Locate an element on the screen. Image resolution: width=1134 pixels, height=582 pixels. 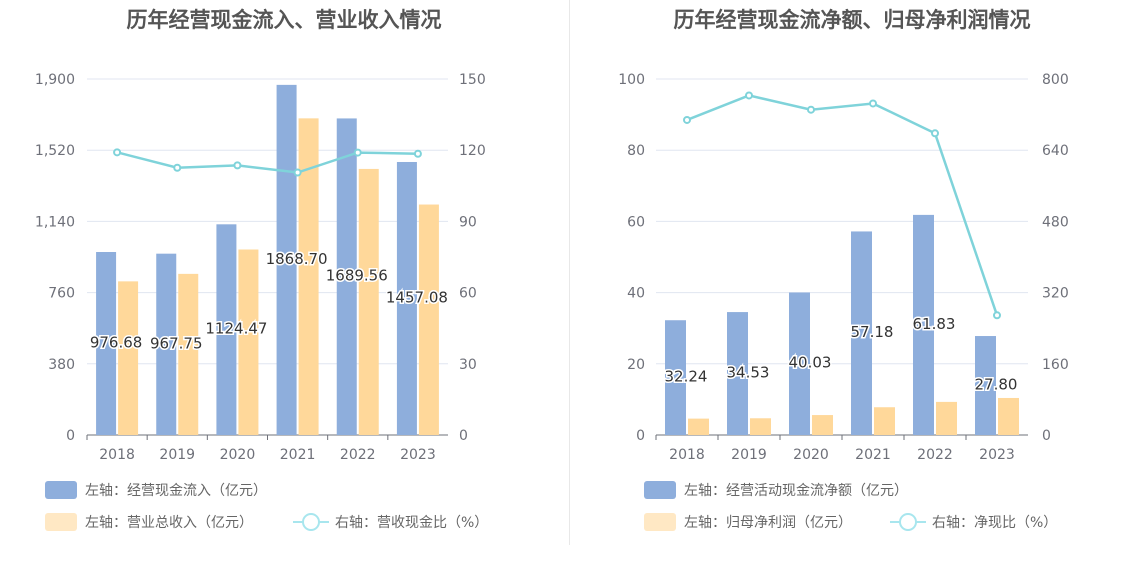
legend-label: 右轴：营收现金比（%） is located at coordinates (412, 523).